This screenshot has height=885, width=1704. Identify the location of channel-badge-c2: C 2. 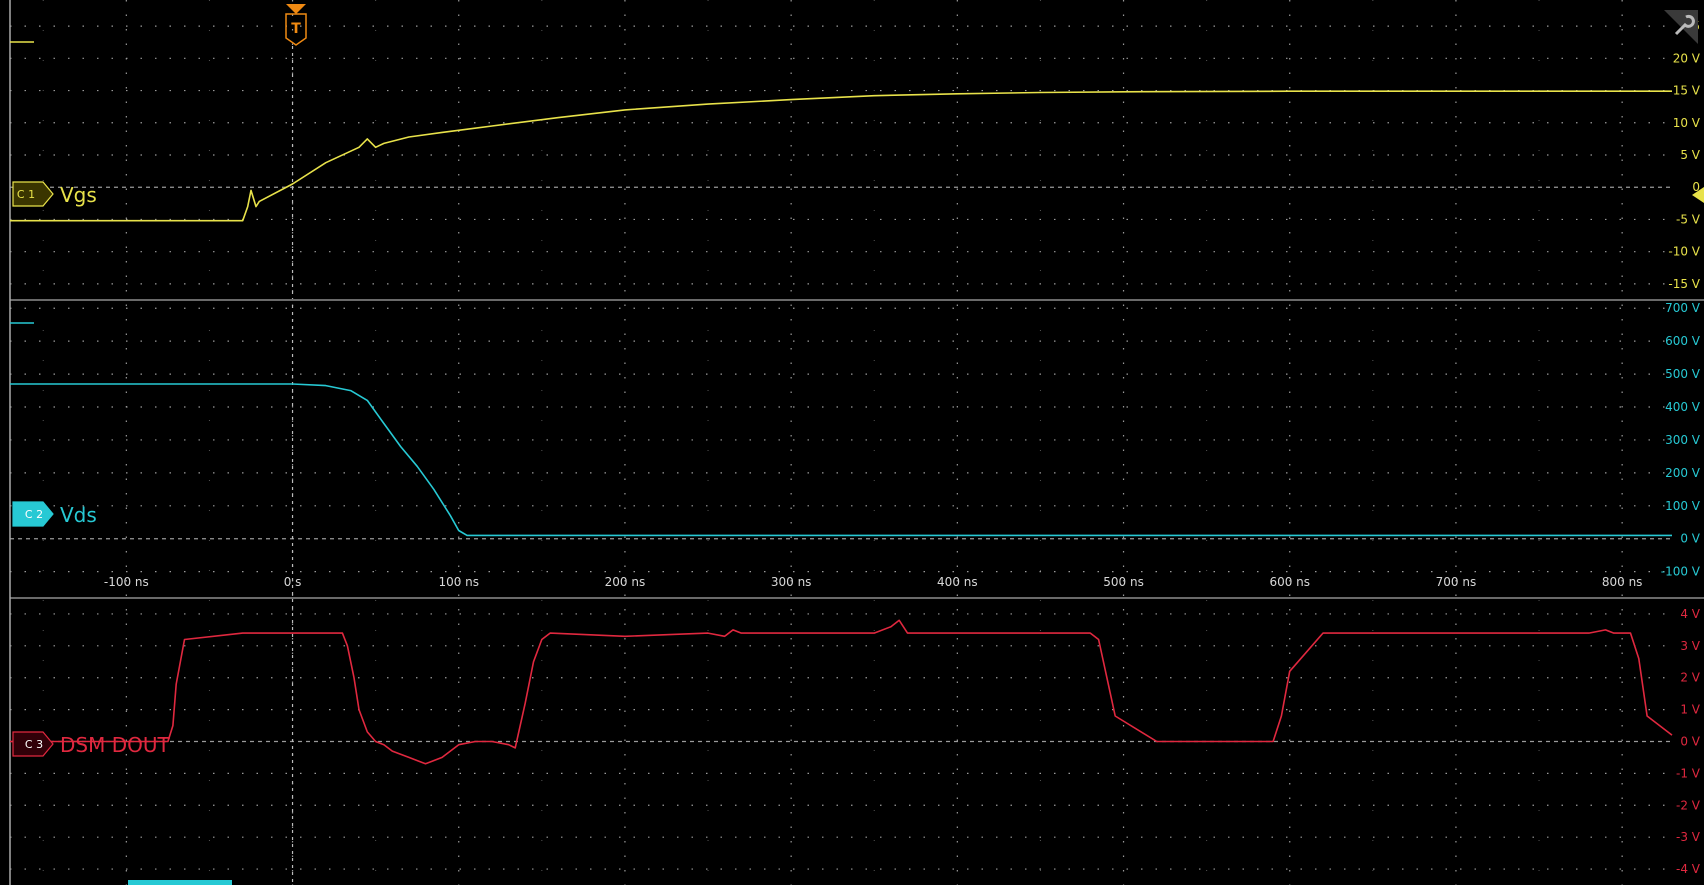
(33, 514).